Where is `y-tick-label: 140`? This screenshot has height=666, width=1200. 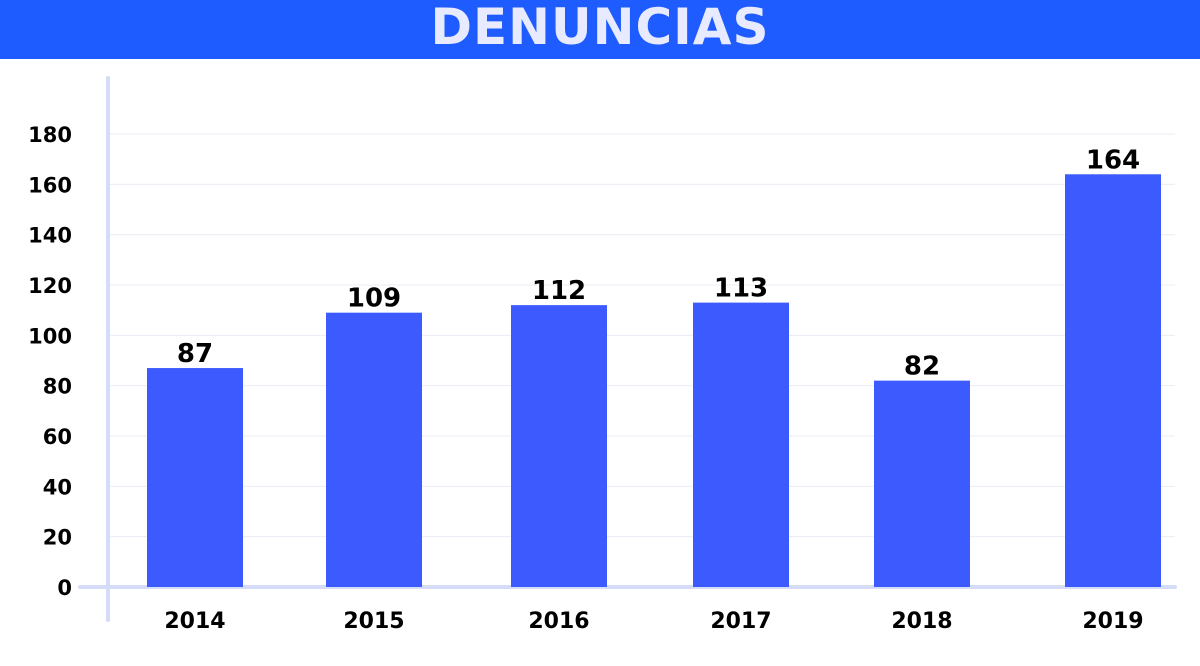 y-tick-label: 140 is located at coordinates (50, 236).